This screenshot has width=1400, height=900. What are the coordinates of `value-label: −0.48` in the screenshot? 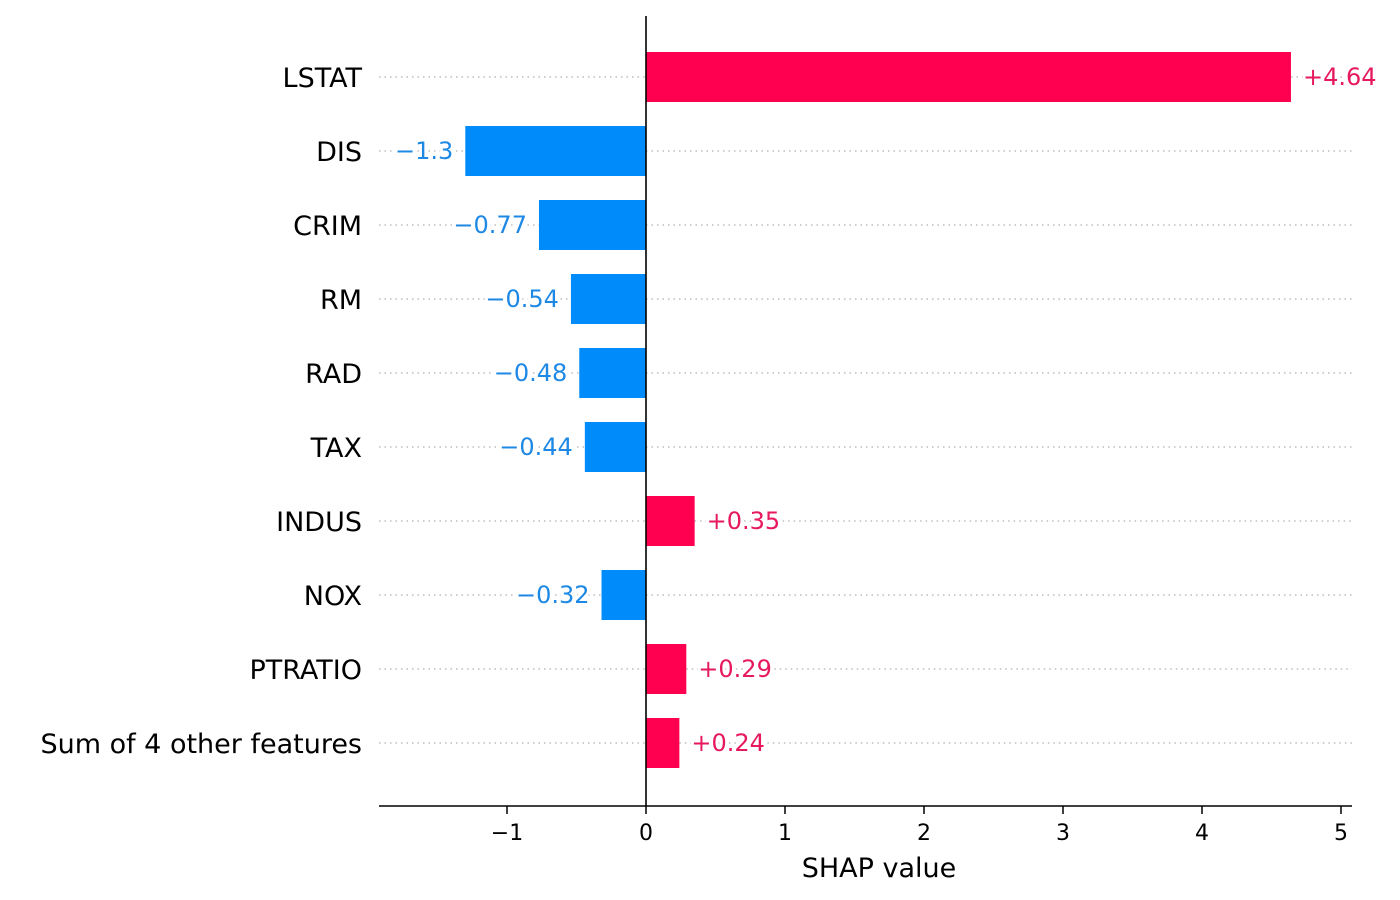 It's located at (531, 373).